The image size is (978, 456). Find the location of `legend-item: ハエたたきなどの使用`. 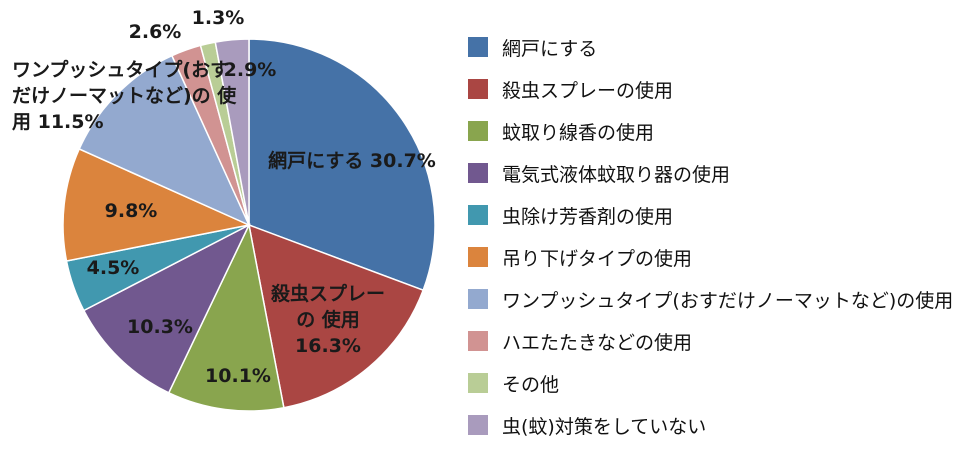

legend-item: ハエたたきなどの使用 is located at coordinates (720, 341).